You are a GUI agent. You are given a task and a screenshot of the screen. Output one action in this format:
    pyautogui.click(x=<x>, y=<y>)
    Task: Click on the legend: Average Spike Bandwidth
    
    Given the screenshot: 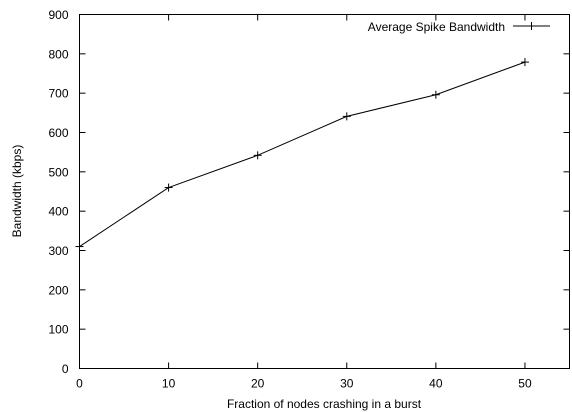 What is the action you would take?
    pyautogui.click(x=459, y=27)
    